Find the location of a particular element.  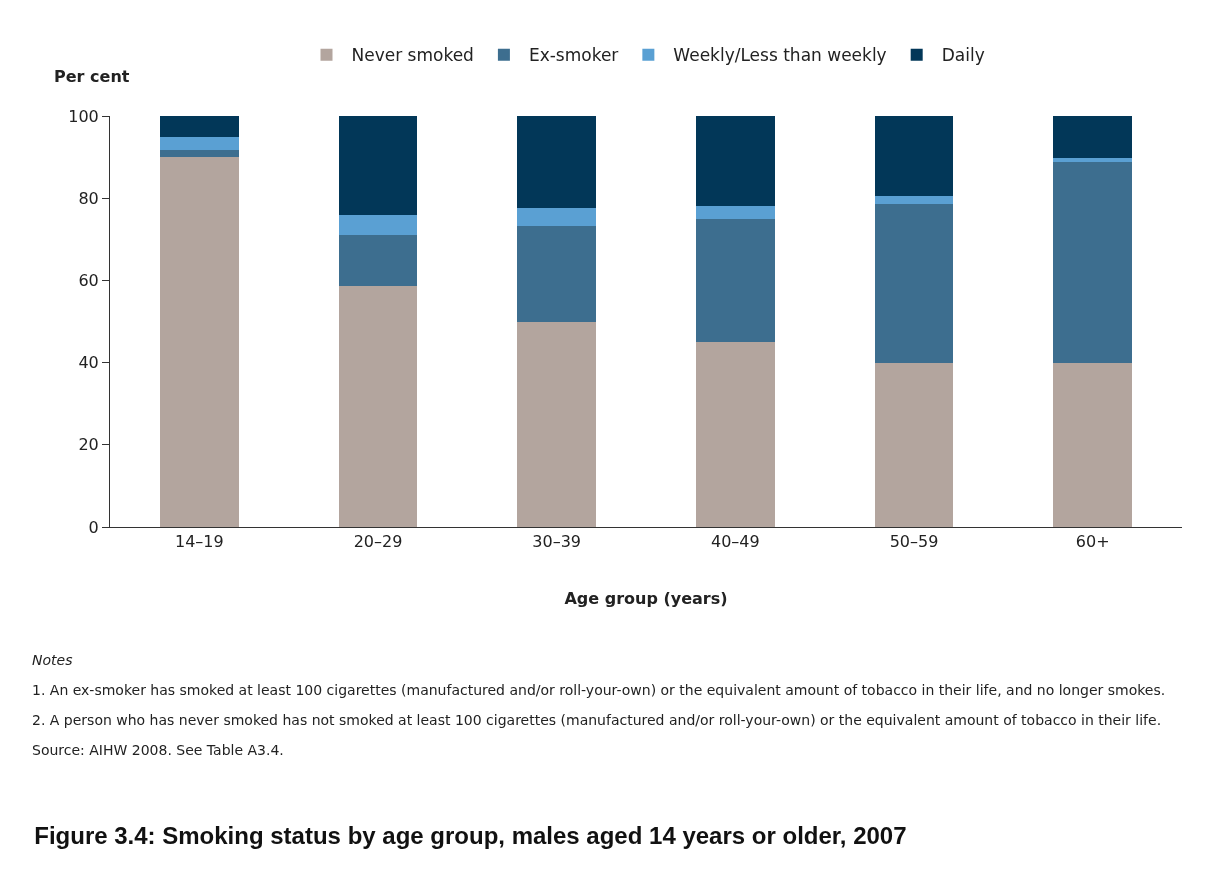

x-tick-label: 20–29 is located at coordinates (378, 542).